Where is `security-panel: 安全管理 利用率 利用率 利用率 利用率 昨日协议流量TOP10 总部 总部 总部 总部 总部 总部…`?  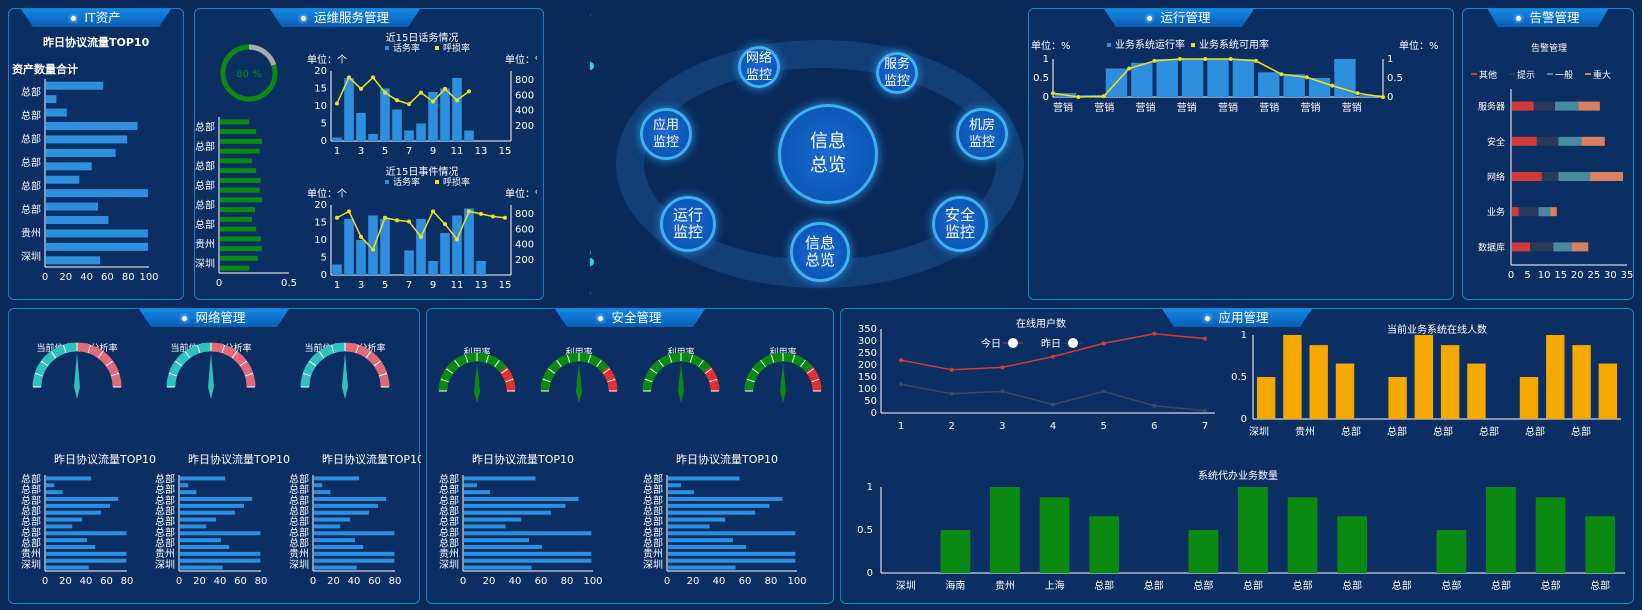 security-panel: 安全管理 利用率 利用率 利用率 利用率 昨日协议流量TOP10 总部 总部 总部 总部 总部 总部… is located at coordinates (630, 456).